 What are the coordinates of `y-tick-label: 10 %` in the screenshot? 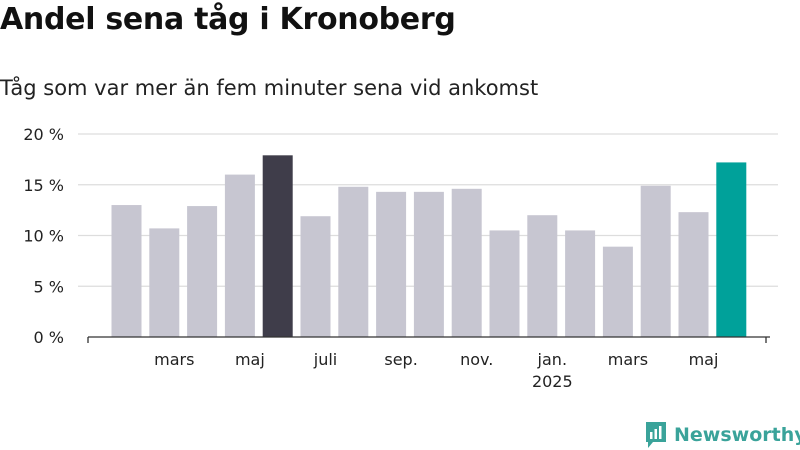 It's located at (43, 236).